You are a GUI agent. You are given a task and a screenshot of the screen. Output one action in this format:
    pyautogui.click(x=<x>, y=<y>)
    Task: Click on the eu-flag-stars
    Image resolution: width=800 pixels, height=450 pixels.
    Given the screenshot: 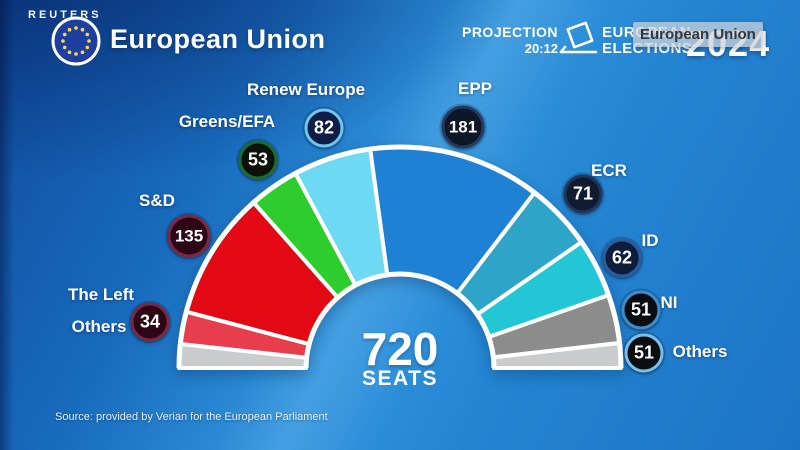 What is the action you would take?
    pyautogui.click(x=76, y=41)
    